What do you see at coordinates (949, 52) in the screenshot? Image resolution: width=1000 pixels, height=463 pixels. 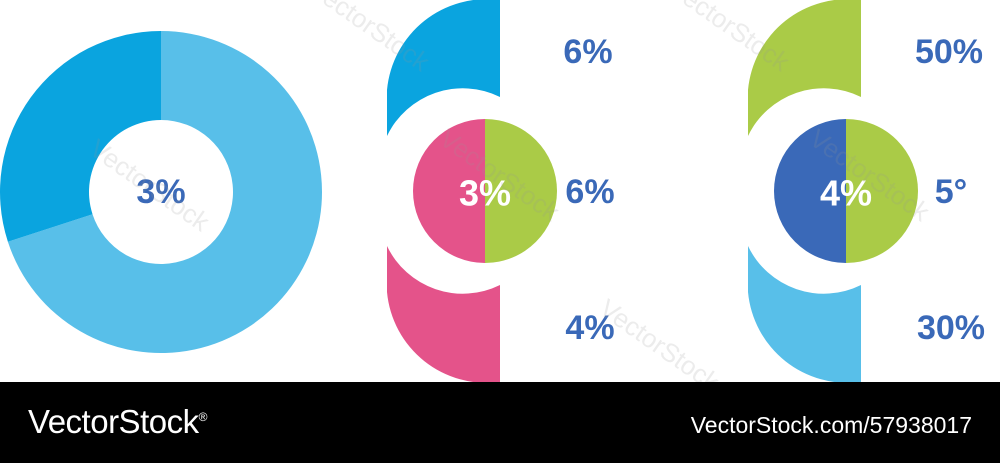 I see `label-top: 50%` at bounding box center [949, 52].